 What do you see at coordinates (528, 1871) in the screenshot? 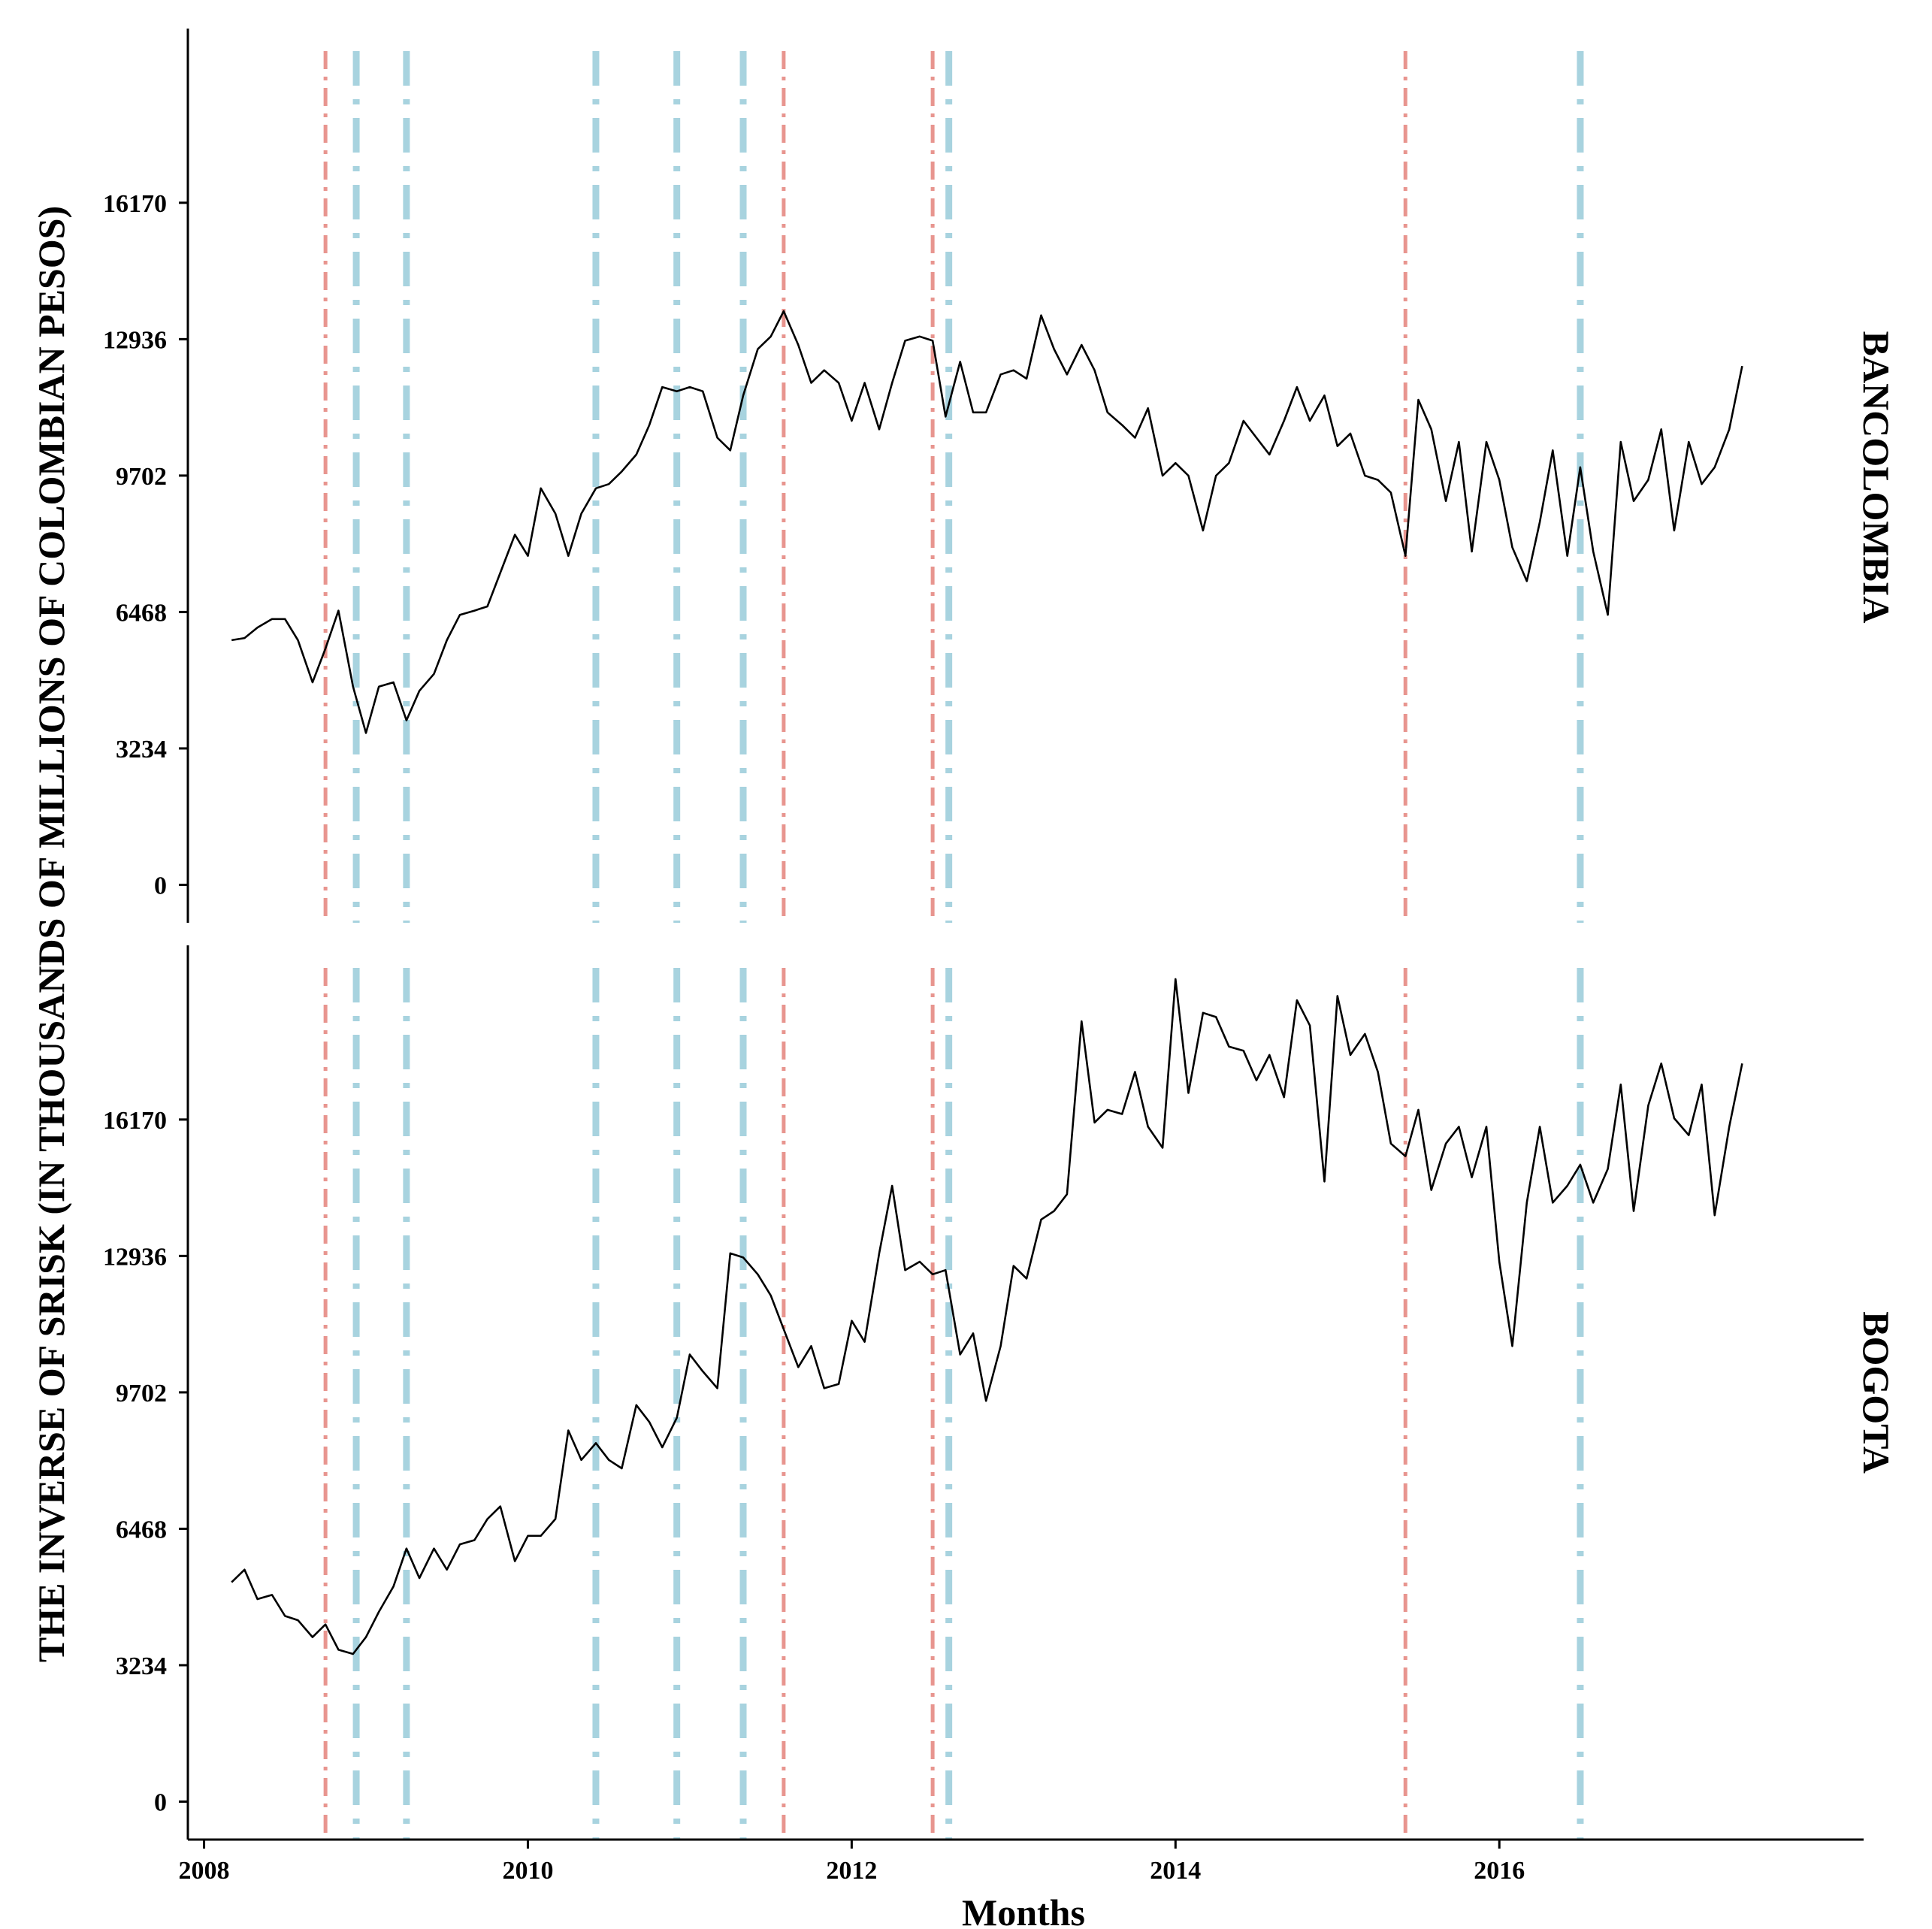
I see `x-tick-label: 2010` at bounding box center [528, 1871].